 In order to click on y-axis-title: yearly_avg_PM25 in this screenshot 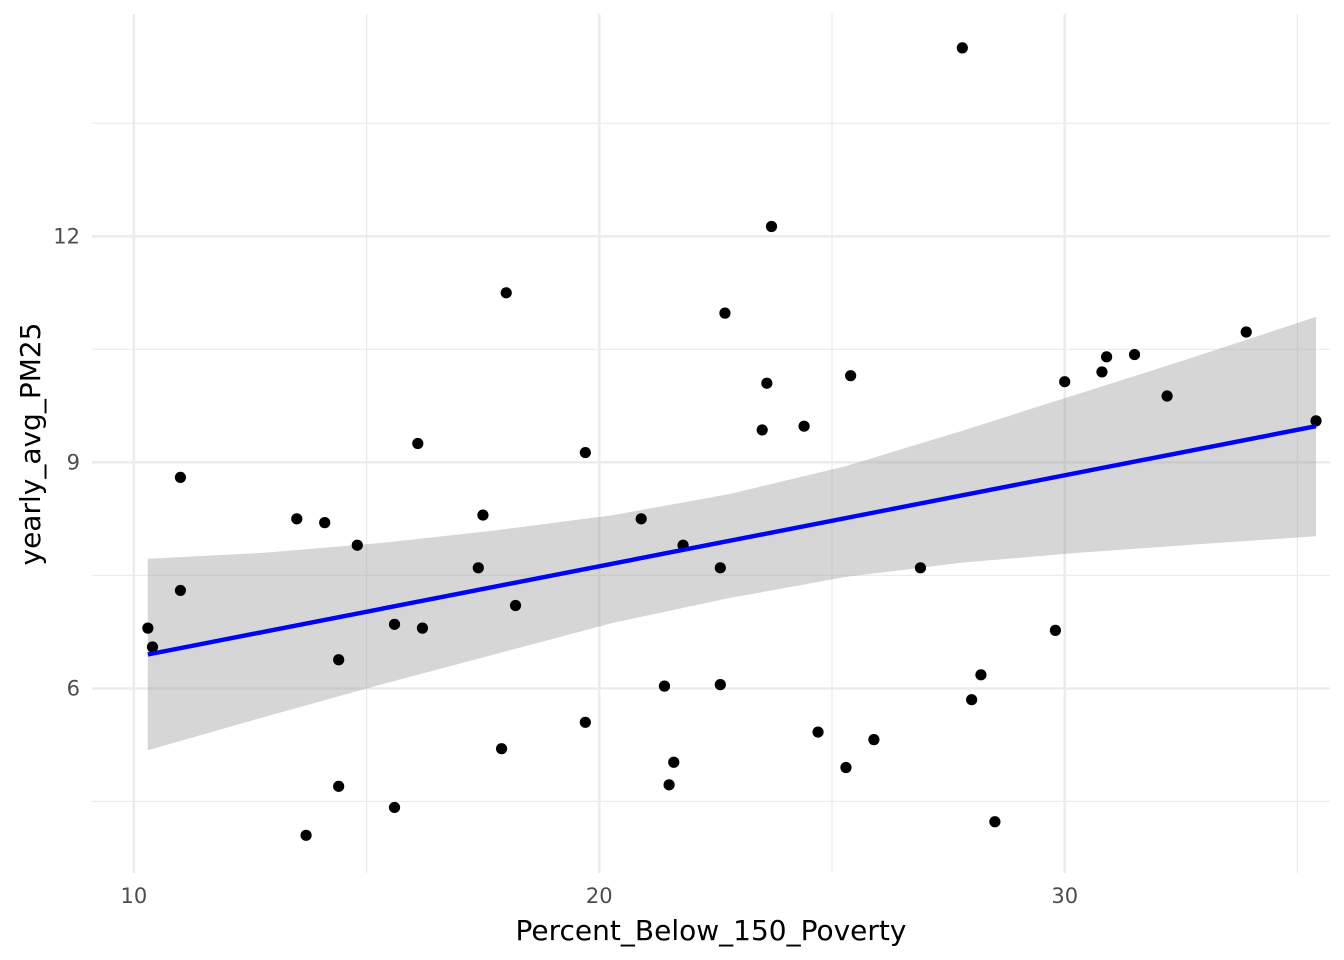, I will do `click(30, 444)`.